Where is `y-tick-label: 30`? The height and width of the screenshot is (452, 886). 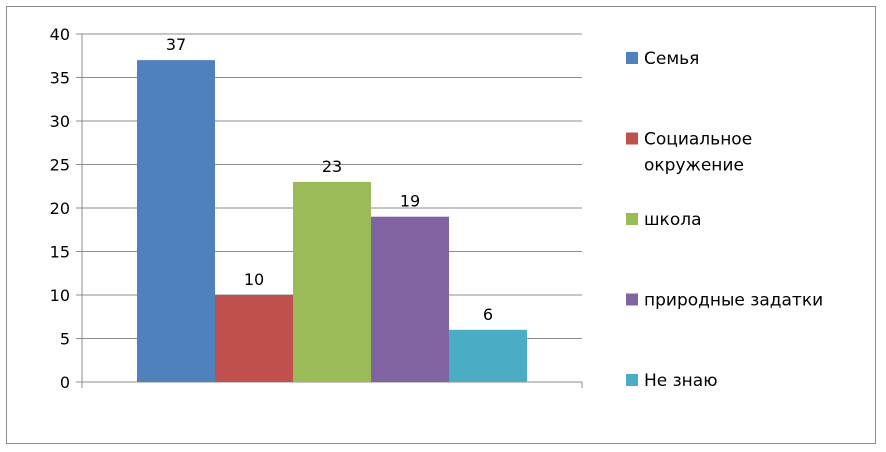
y-tick-label: 30 is located at coordinates (60, 121).